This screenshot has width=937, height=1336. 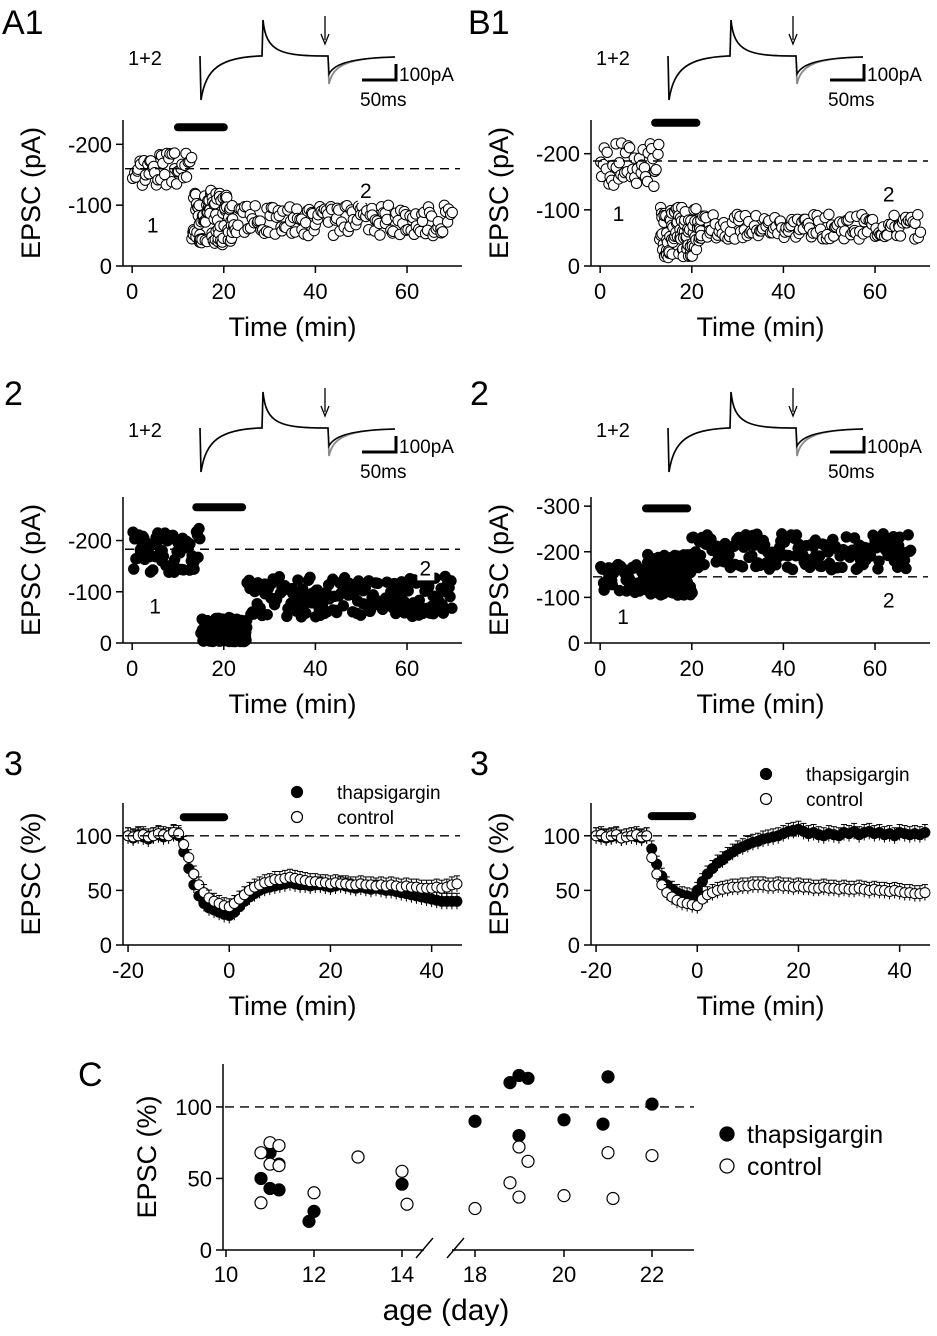 I want to click on y-tick-label-B1: -200, so click(x=558, y=154).